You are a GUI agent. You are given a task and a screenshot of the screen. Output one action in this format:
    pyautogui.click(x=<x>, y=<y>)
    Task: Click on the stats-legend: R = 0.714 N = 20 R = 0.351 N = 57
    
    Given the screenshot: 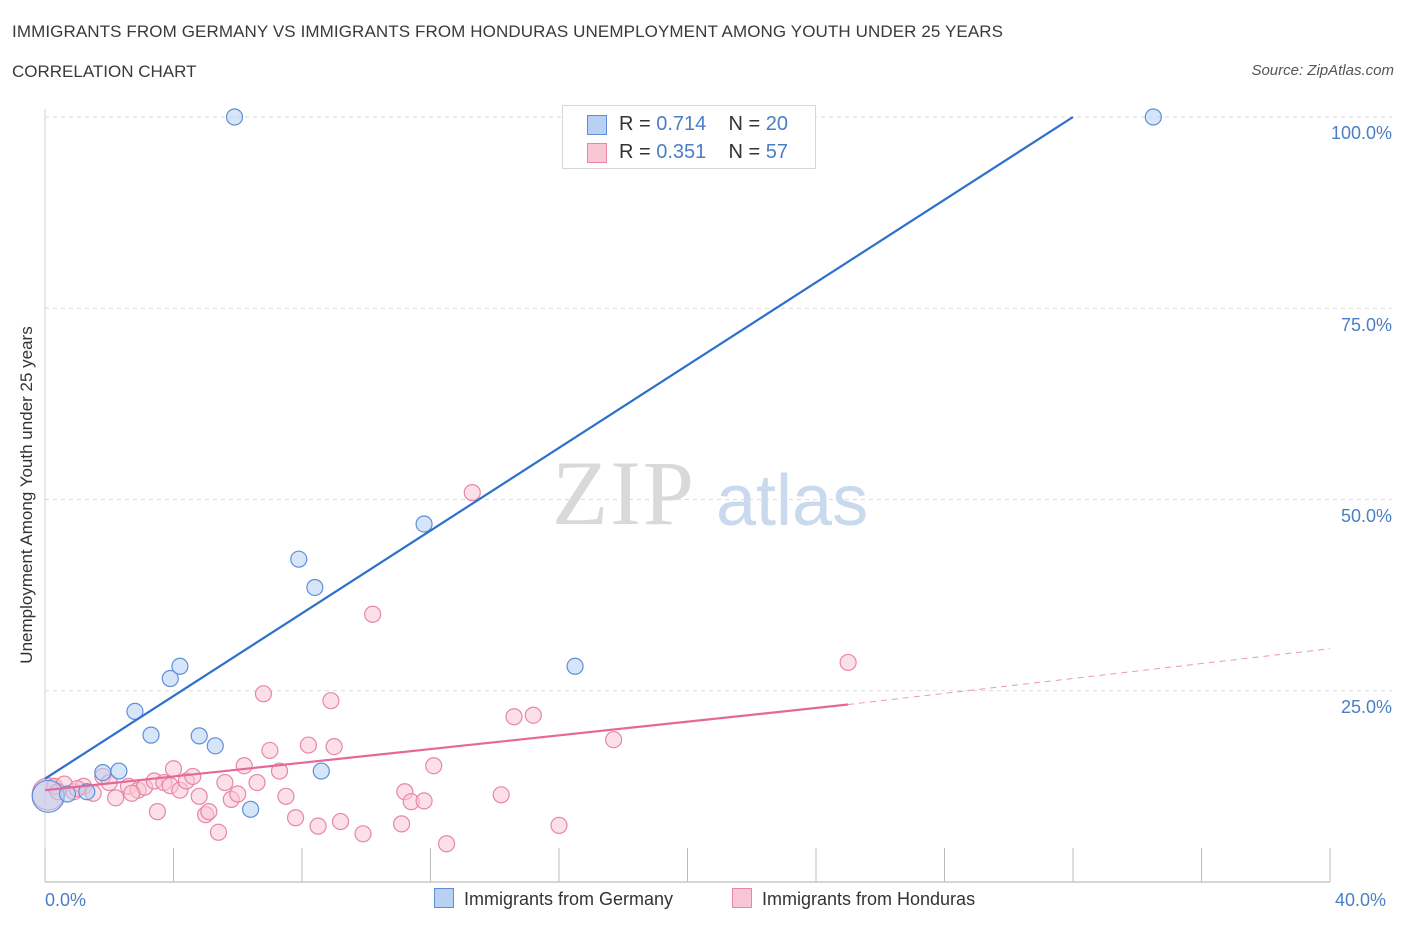 What is the action you would take?
    pyautogui.click(x=689, y=137)
    